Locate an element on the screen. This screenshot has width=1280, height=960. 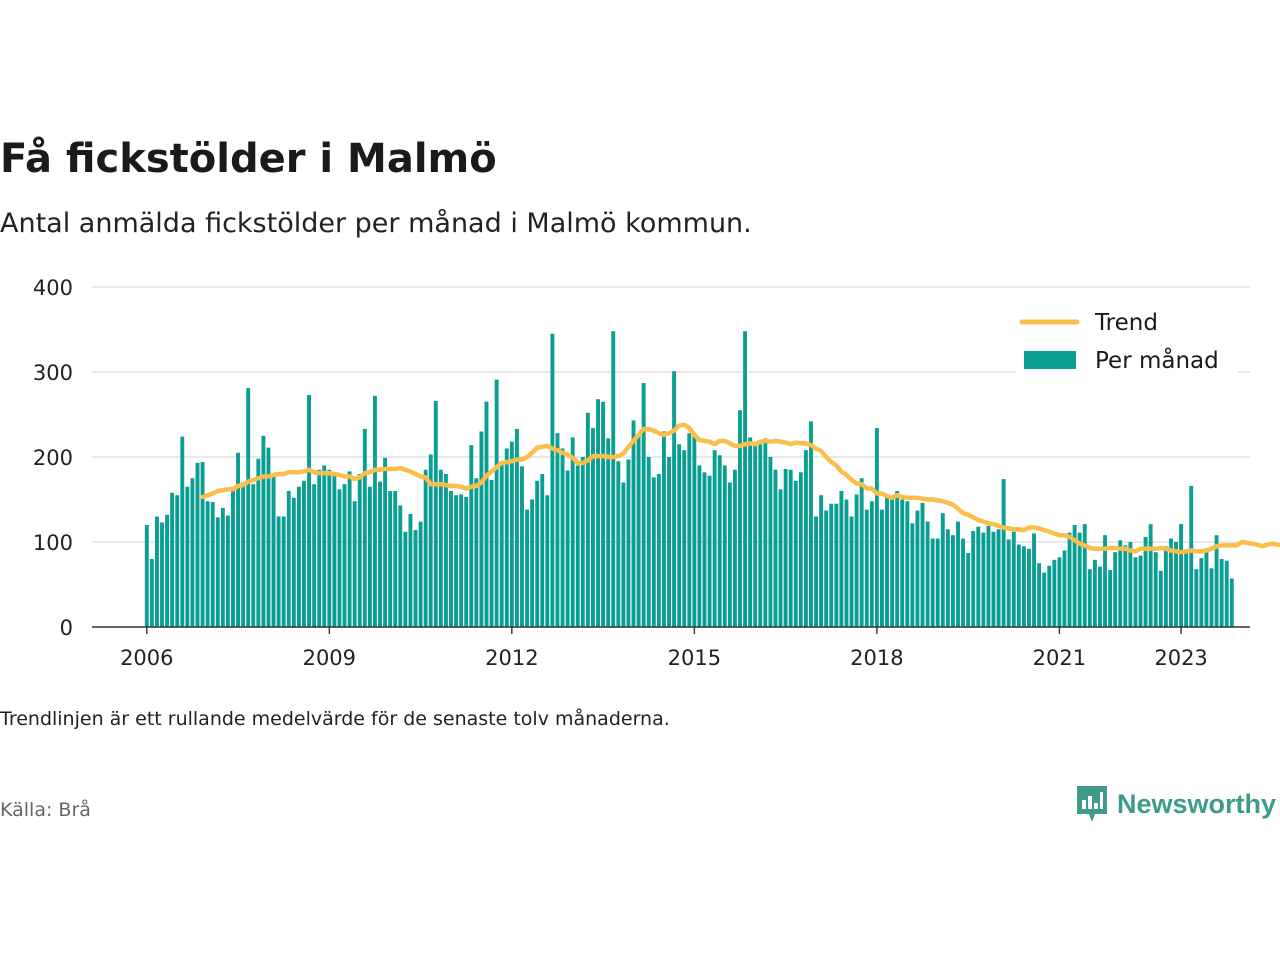
x-tick-label: 2023 is located at coordinates (1180, 658).